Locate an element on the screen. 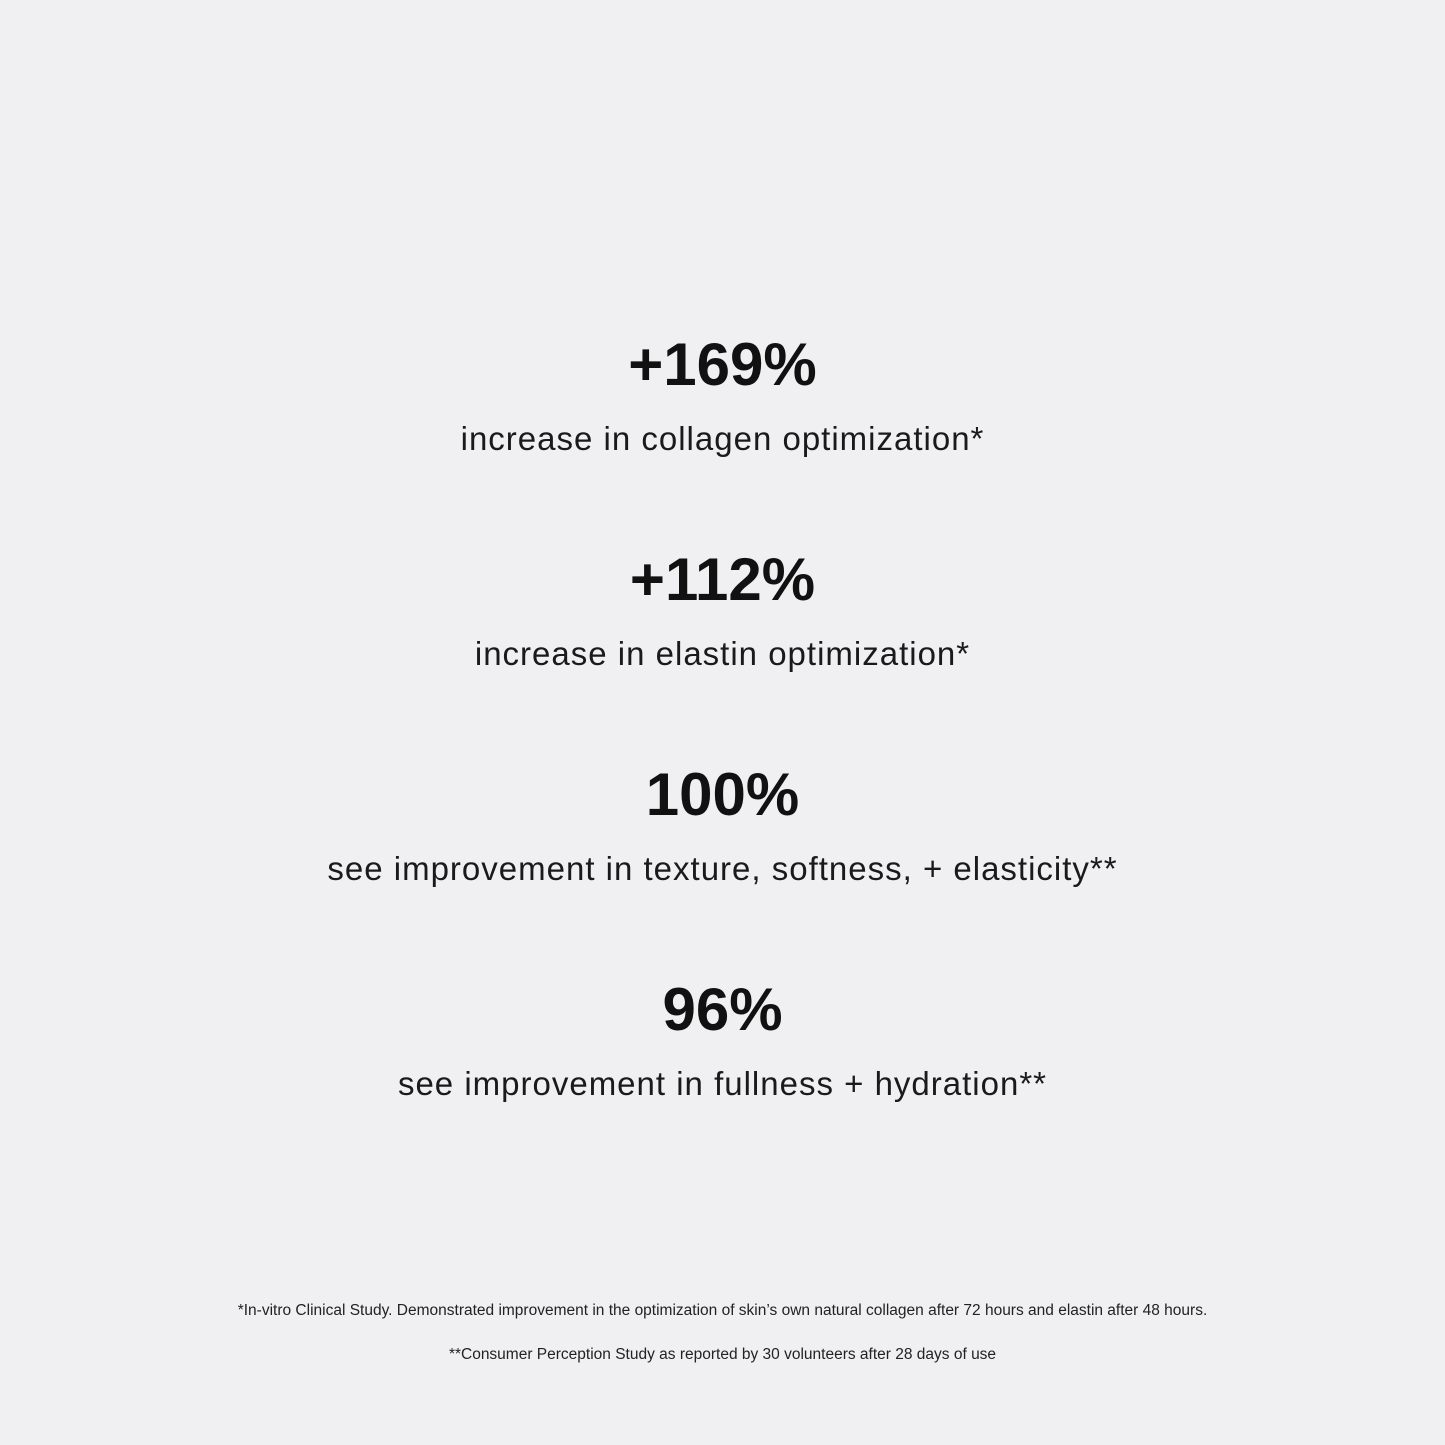 The height and width of the screenshot is (1445, 1445). stat-description-collagen: increase in collagen optimization* is located at coordinates (722, 438).